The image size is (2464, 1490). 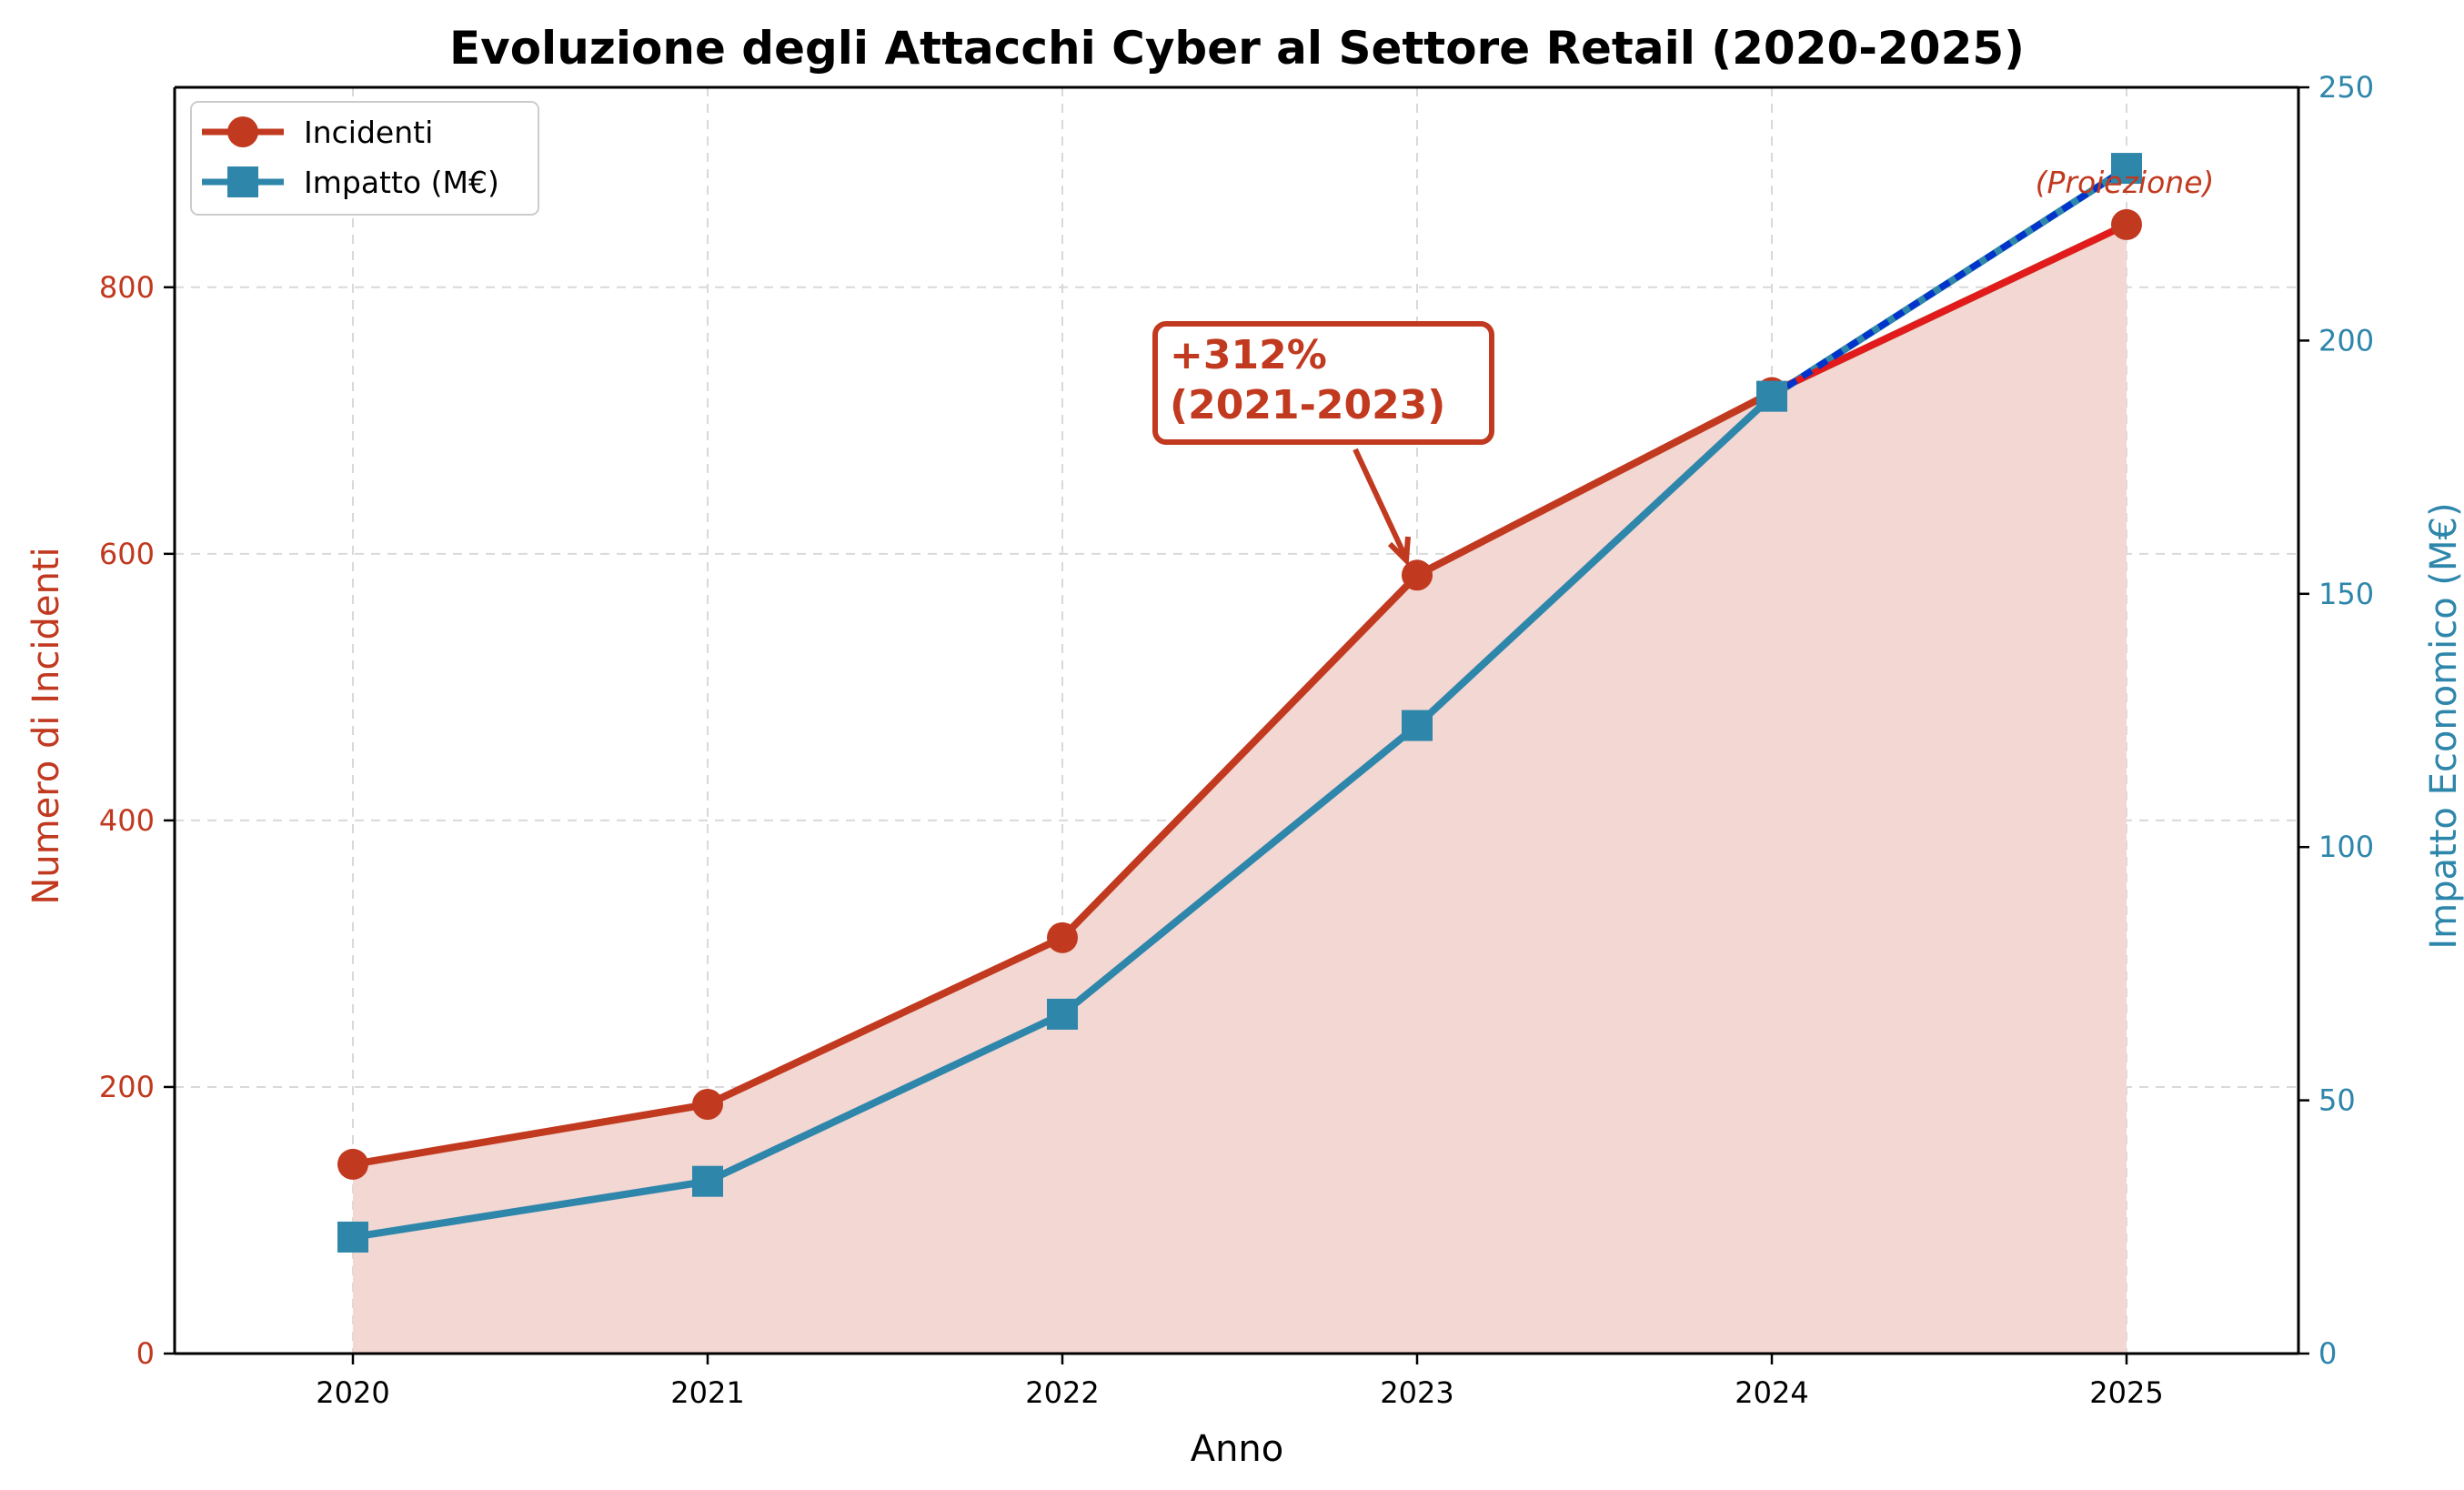 I want to click on impatto-point-2025, so click(x=2126, y=169).